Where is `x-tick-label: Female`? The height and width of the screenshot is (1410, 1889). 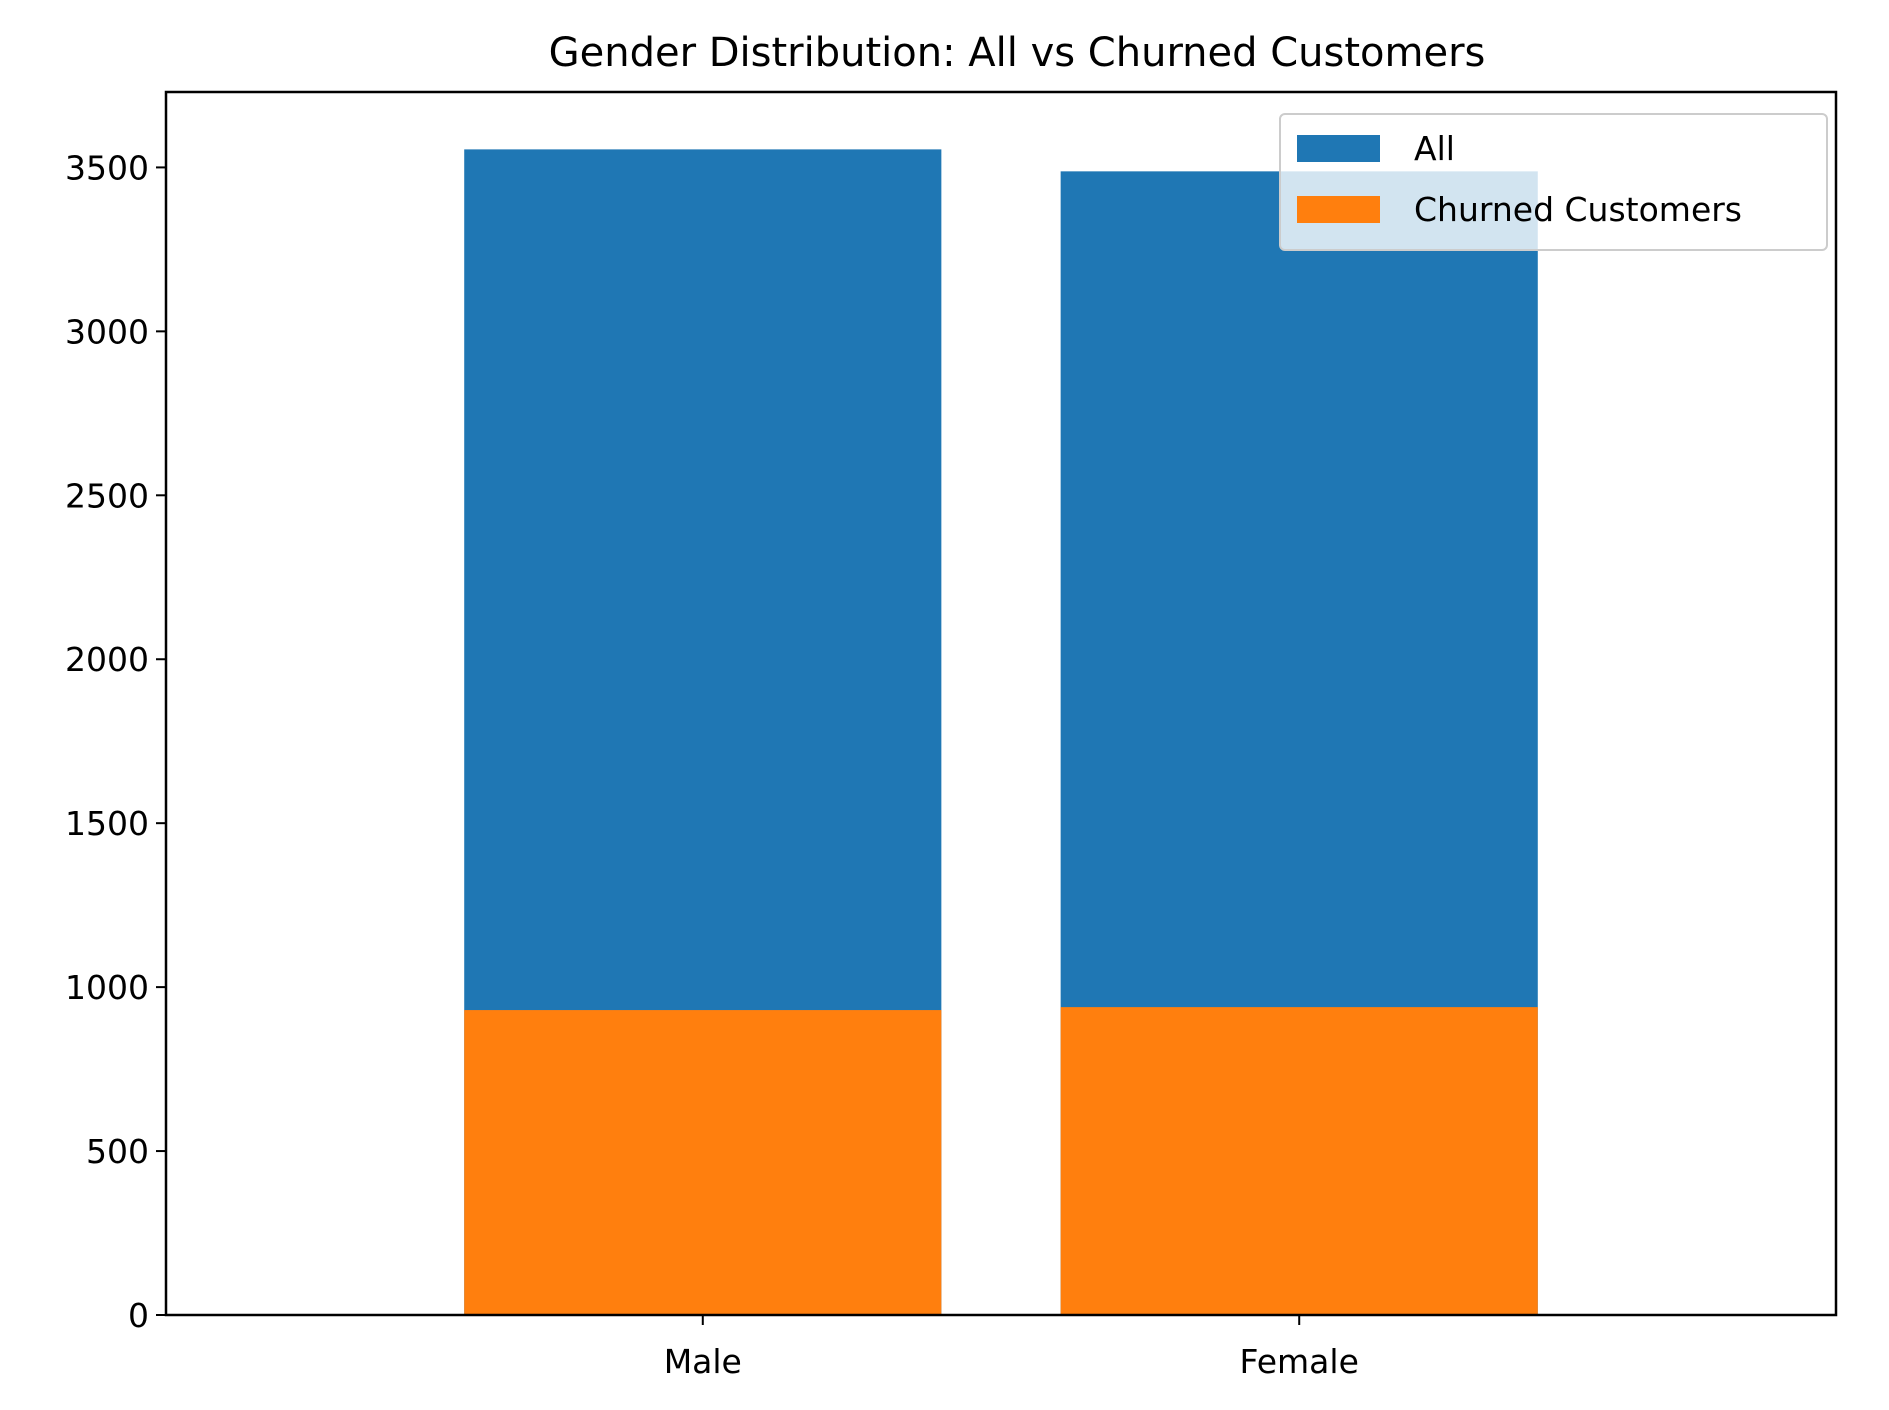 x-tick-label: Female is located at coordinates (1299, 1361).